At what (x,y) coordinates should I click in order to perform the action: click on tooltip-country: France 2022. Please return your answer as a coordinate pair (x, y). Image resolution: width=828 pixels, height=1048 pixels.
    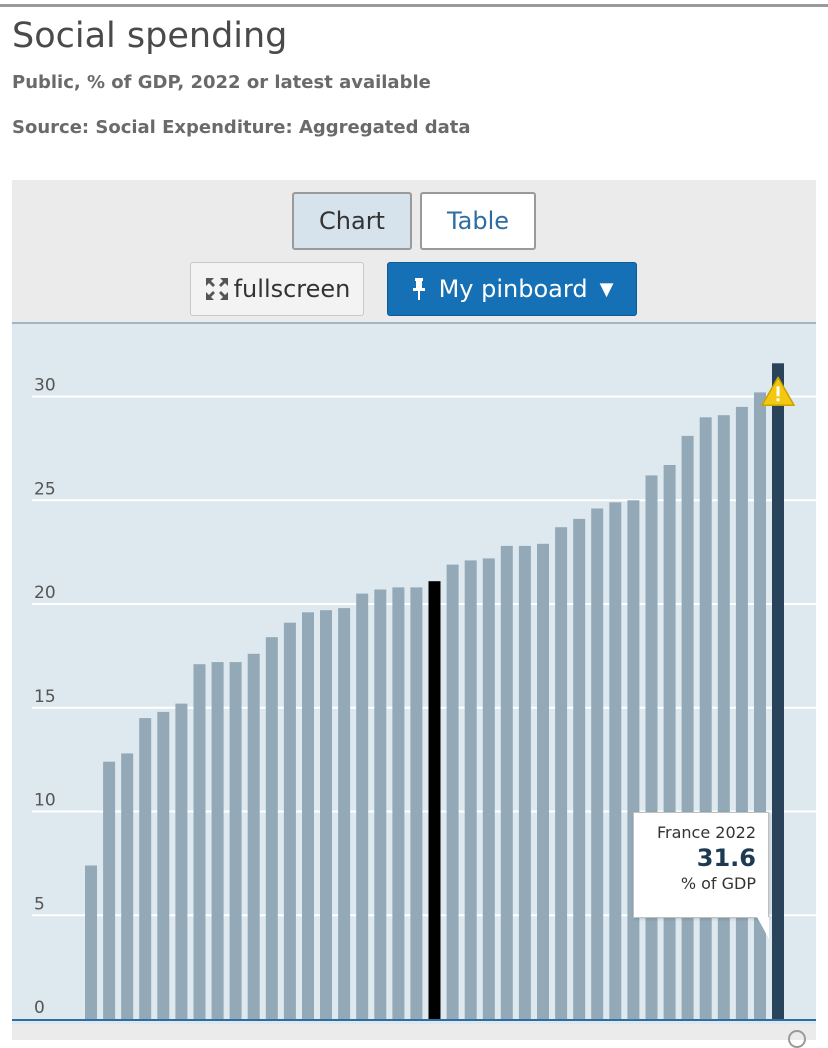
    Looking at the image, I should click on (706, 832).